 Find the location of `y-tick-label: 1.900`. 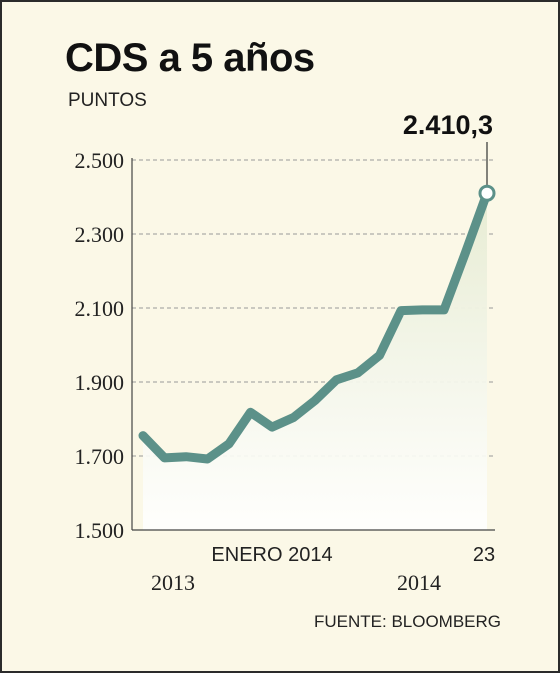

y-tick-label: 1.900 is located at coordinates (100, 382).